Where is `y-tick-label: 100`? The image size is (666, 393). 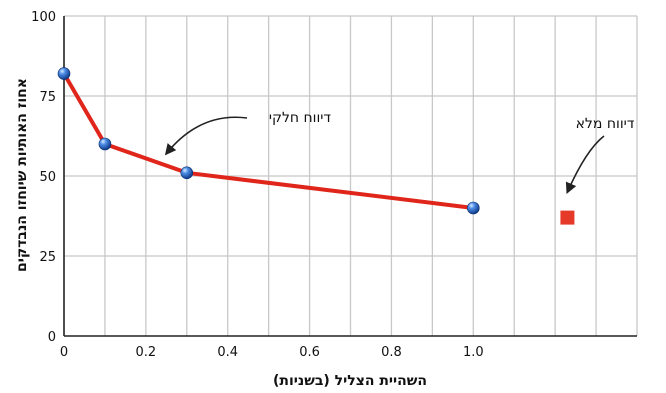 y-tick-label: 100 is located at coordinates (43, 17).